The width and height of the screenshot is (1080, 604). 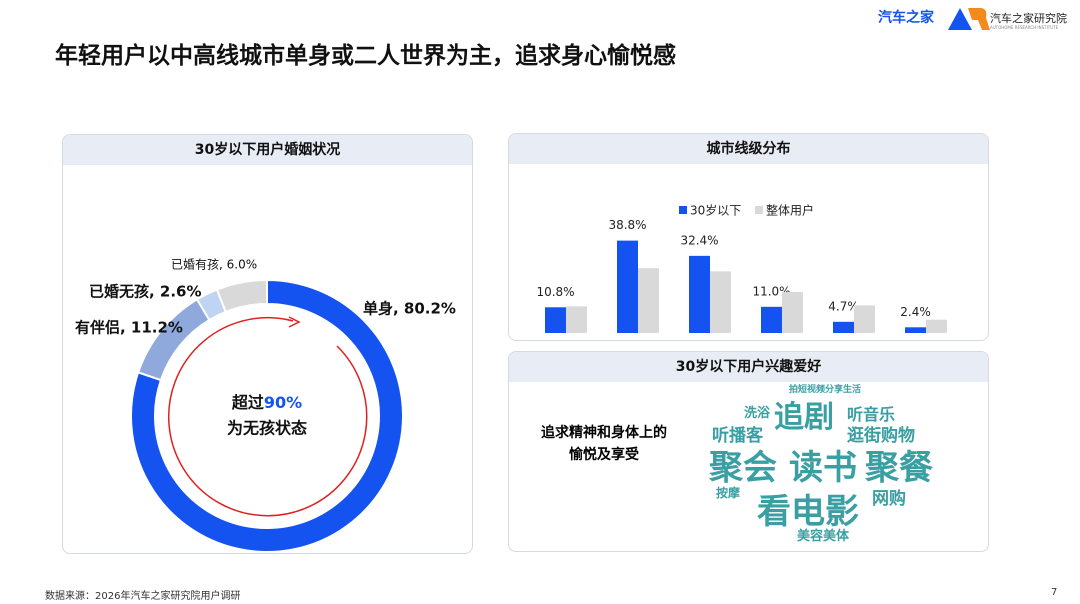 I want to click on value-label: 10.8%, so click(x=555, y=292).